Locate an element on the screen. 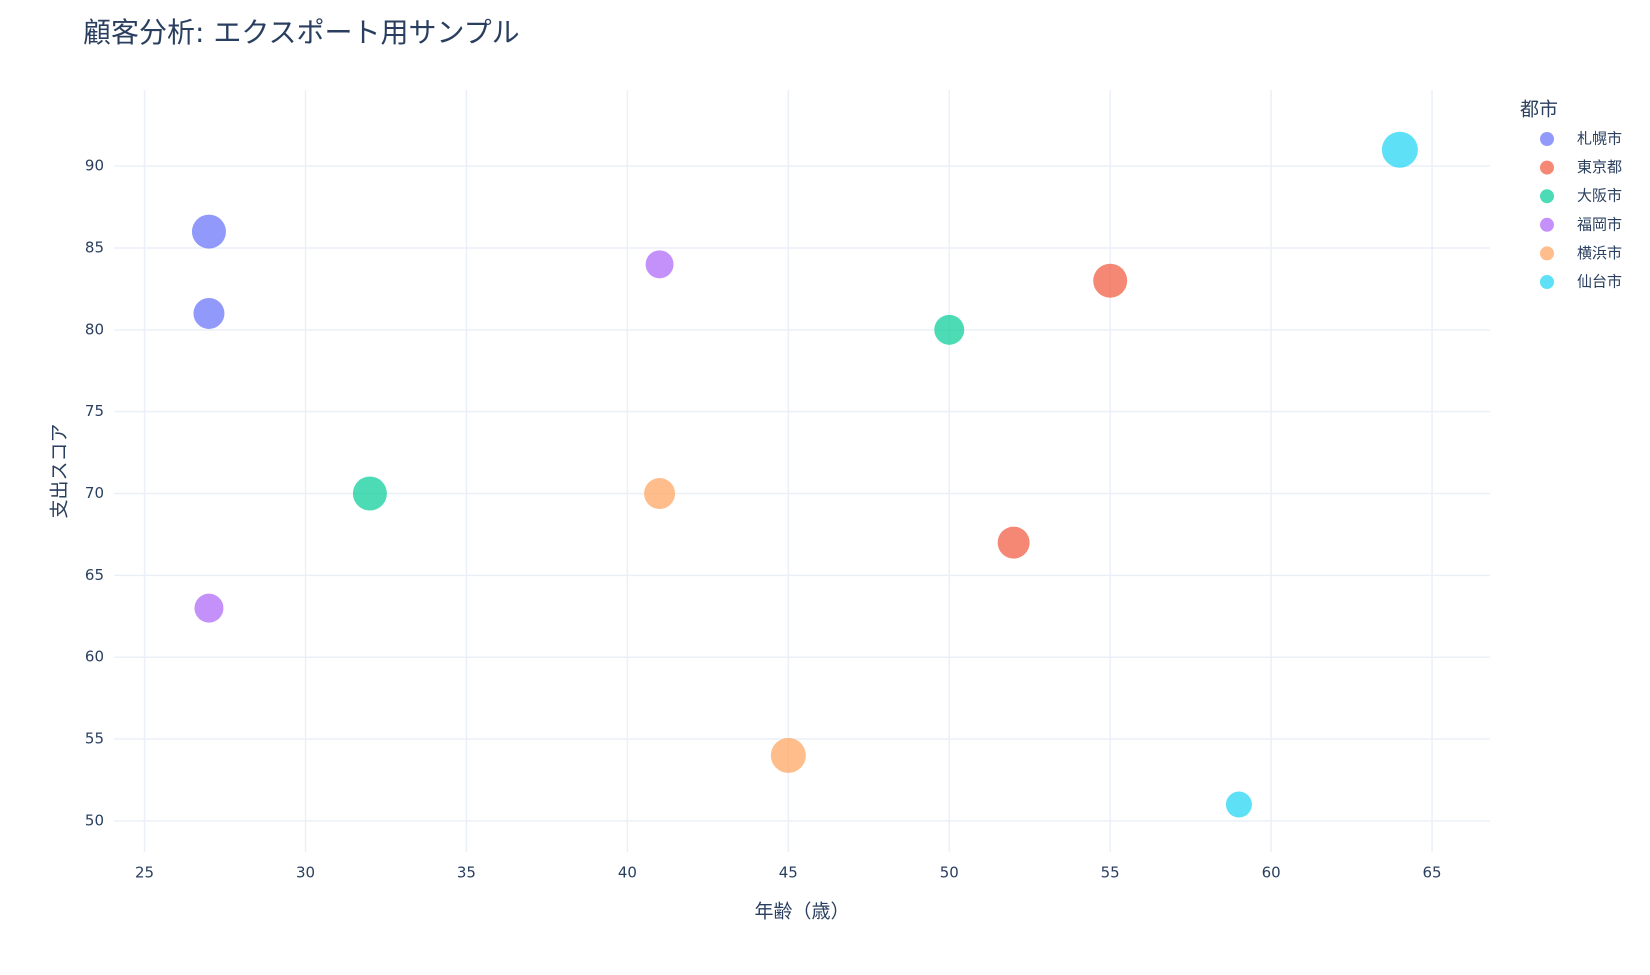 This screenshot has height=975, width=1650. y-tick-label: 65 is located at coordinates (94, 575).